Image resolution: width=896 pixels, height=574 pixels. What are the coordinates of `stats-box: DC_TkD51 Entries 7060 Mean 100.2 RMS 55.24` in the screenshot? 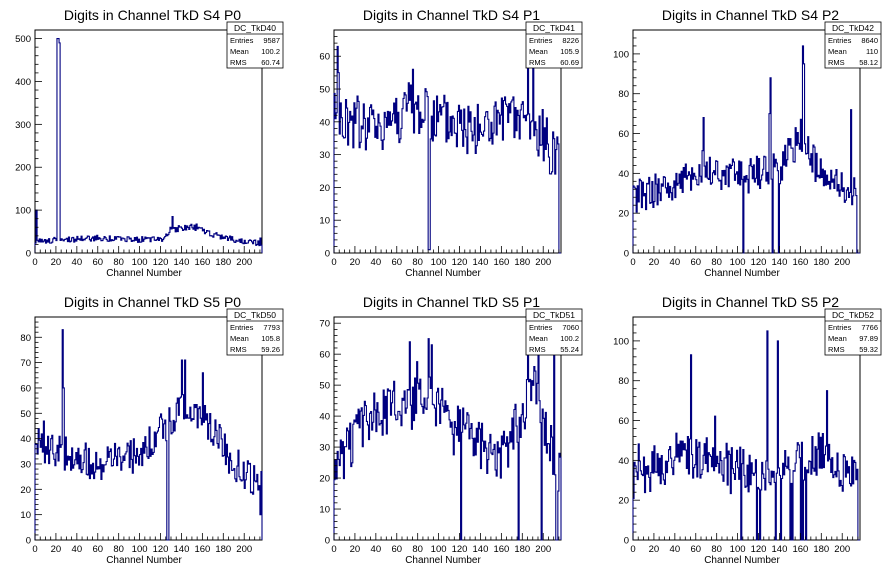 It's located at (554, 332).